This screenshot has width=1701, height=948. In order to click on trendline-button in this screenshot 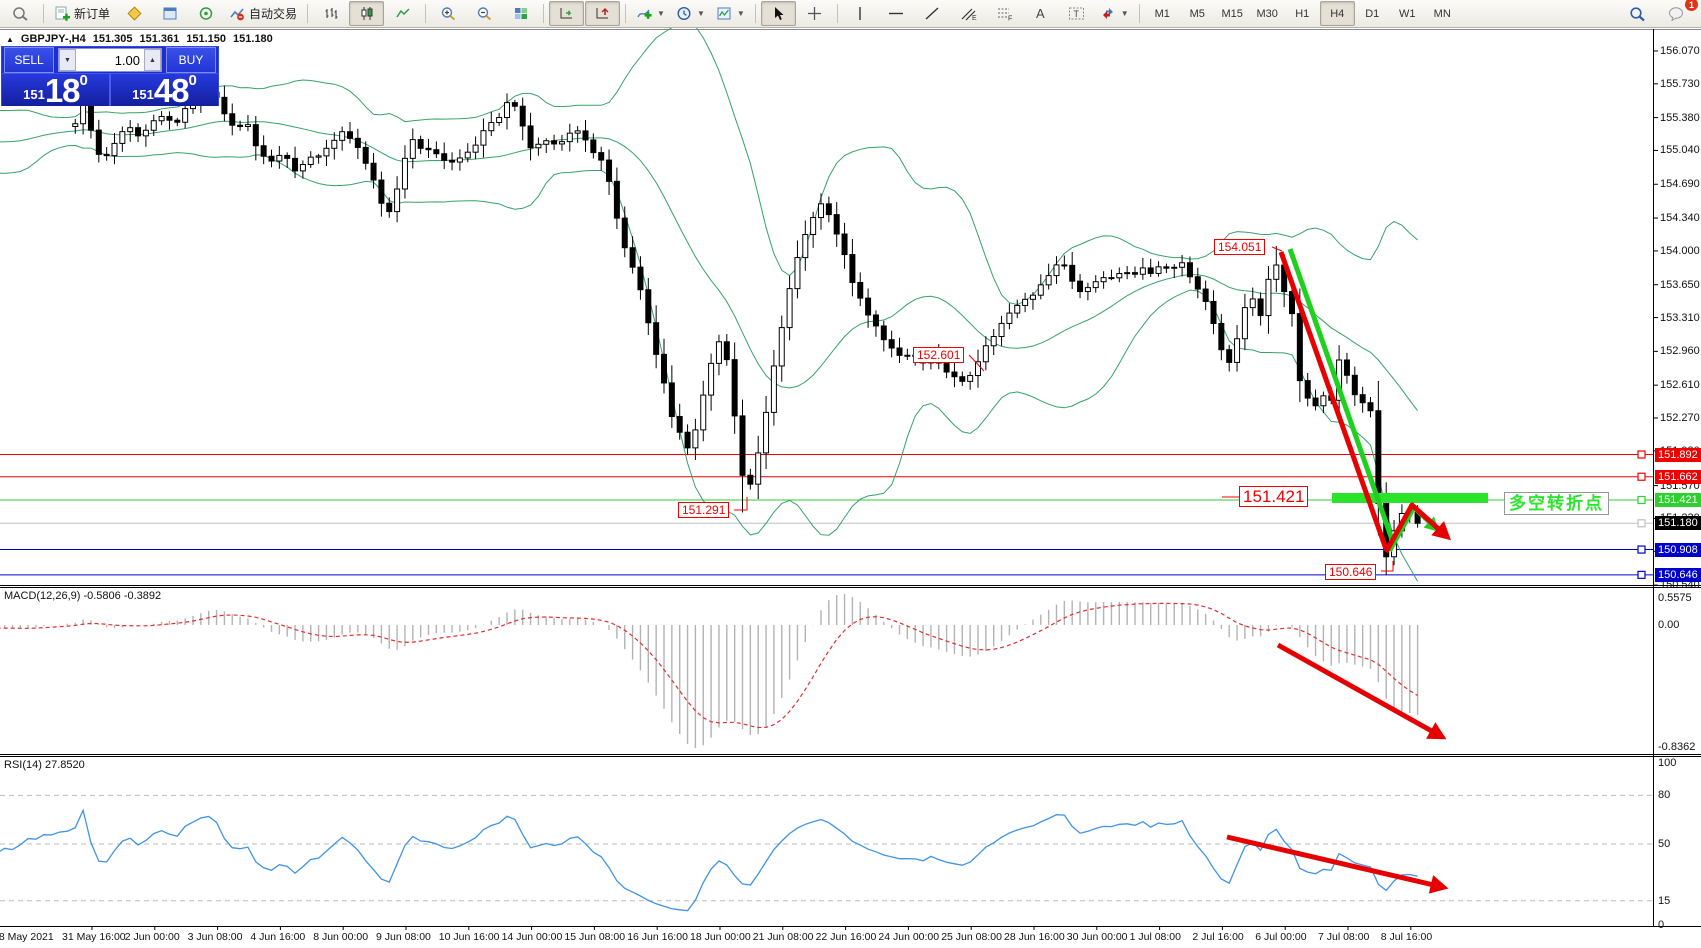, I will do `click(932, 13)`.